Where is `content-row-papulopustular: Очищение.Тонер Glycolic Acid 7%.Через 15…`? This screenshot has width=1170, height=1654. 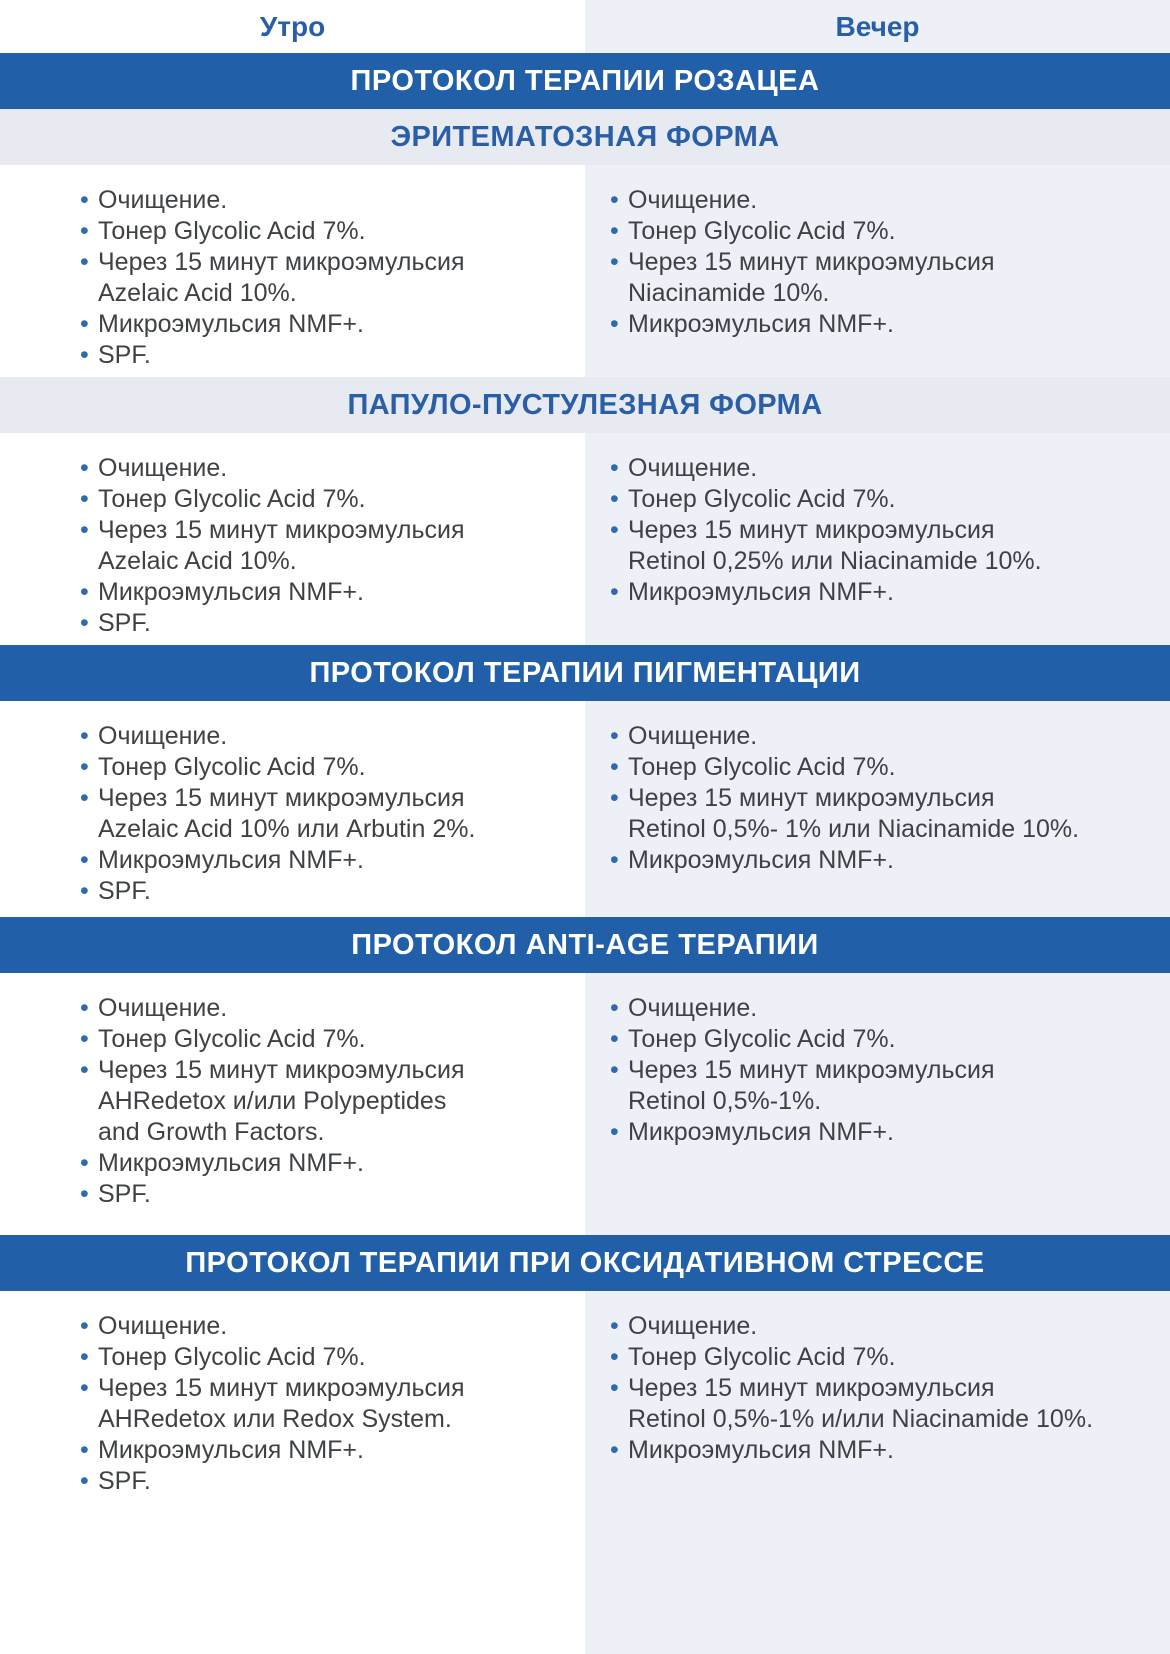 content-row-papulopustular: Очищение.Тонер Glycolic Acid 7%.Через 15… is located at coordinates (585, 539).